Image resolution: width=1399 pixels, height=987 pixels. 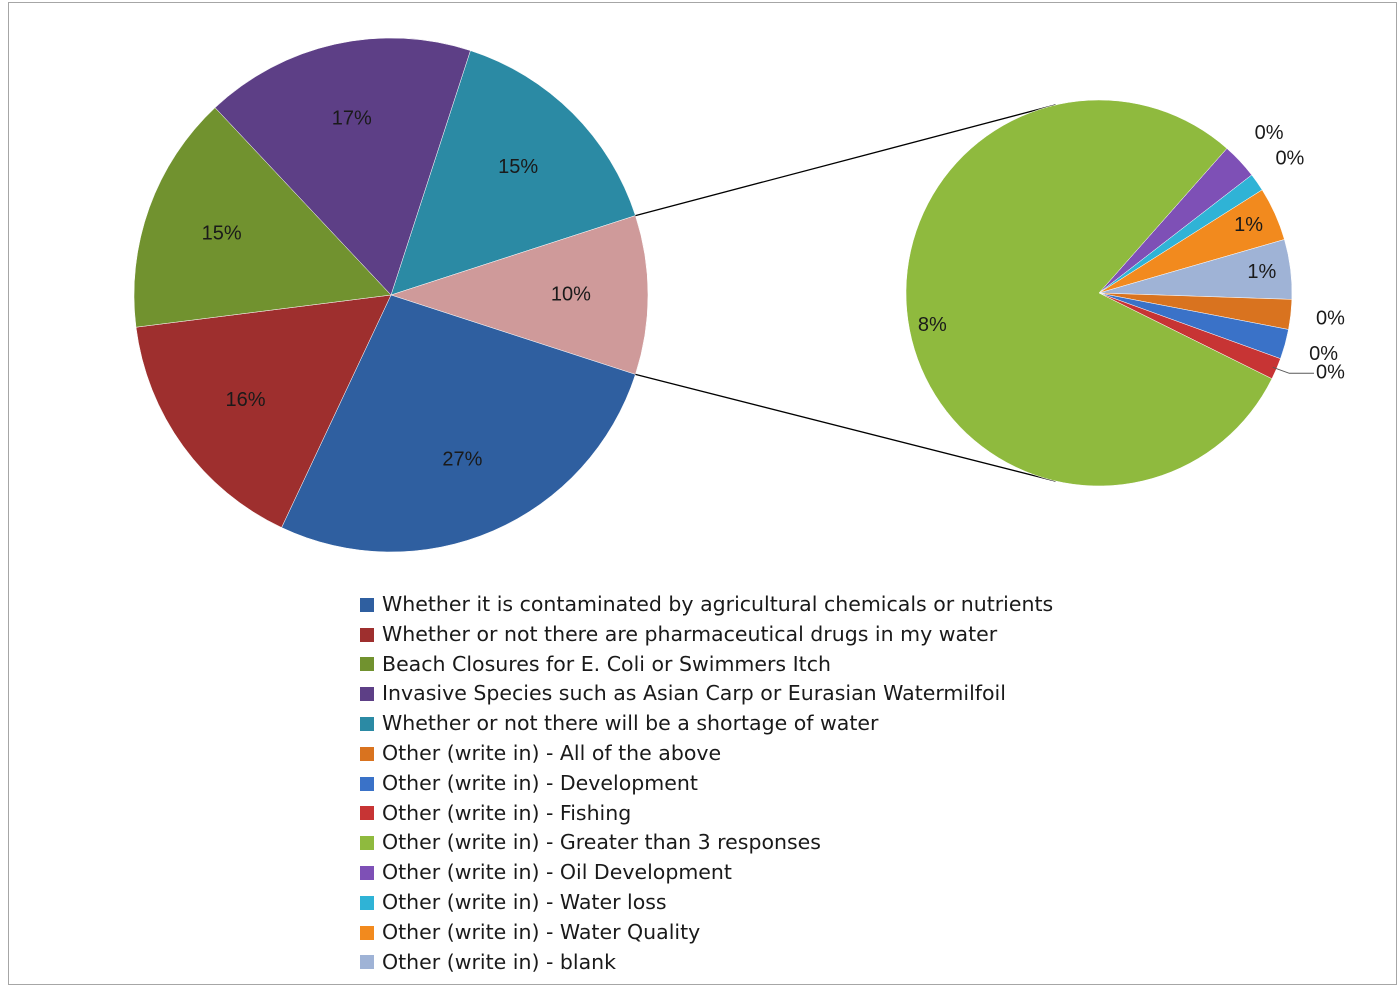 What do you see at coordinates (706, 814) in the screenshot?
I see `legend-item: Other (write in) - Fishing` at bounding box center [706, 814].